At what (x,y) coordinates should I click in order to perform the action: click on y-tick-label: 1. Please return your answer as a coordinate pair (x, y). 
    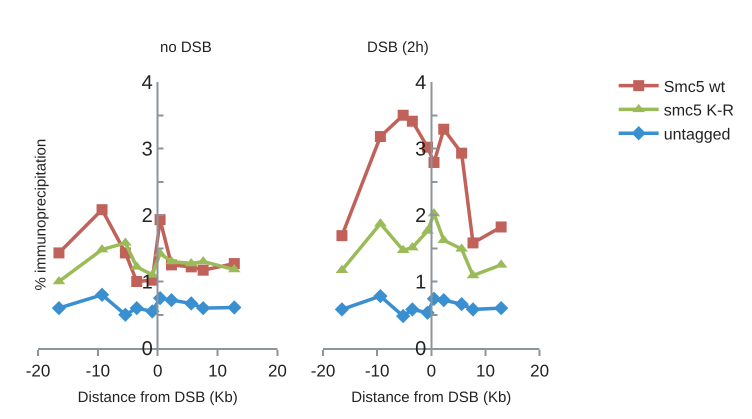
    Looking at the image, I should click on (420, 283).